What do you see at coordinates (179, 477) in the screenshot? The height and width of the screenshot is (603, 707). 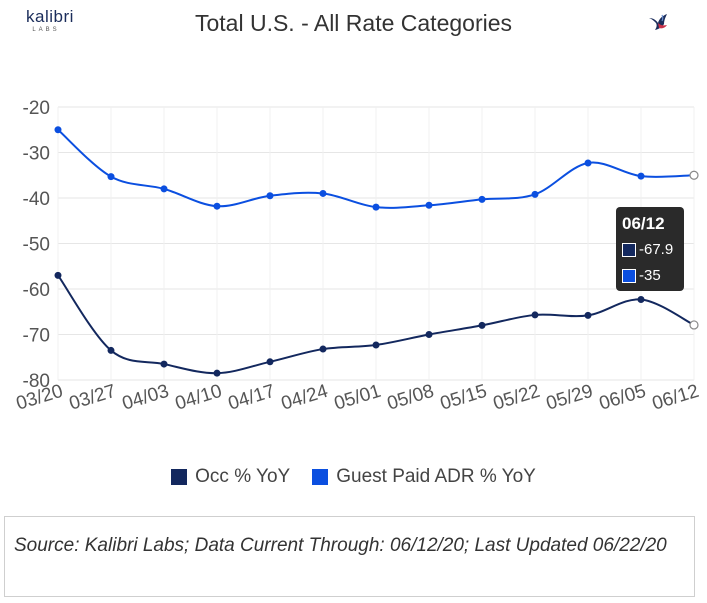 I see `legend-swatch-occ` at bounding box center [179, 477].